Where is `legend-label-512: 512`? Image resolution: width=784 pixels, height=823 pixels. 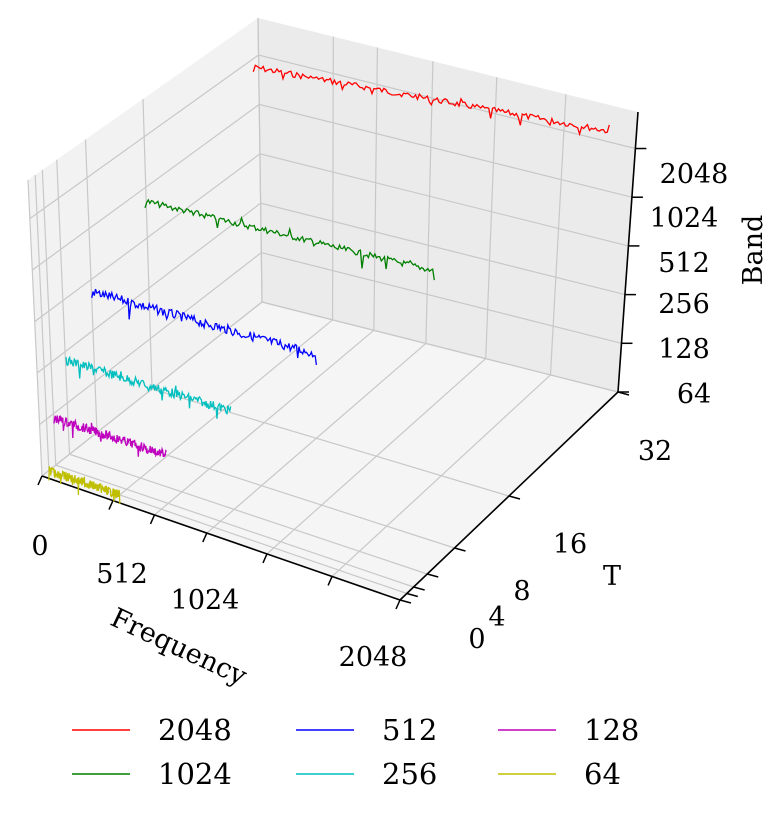
legend-label-512: 512 is located at coordinates (409, 730).